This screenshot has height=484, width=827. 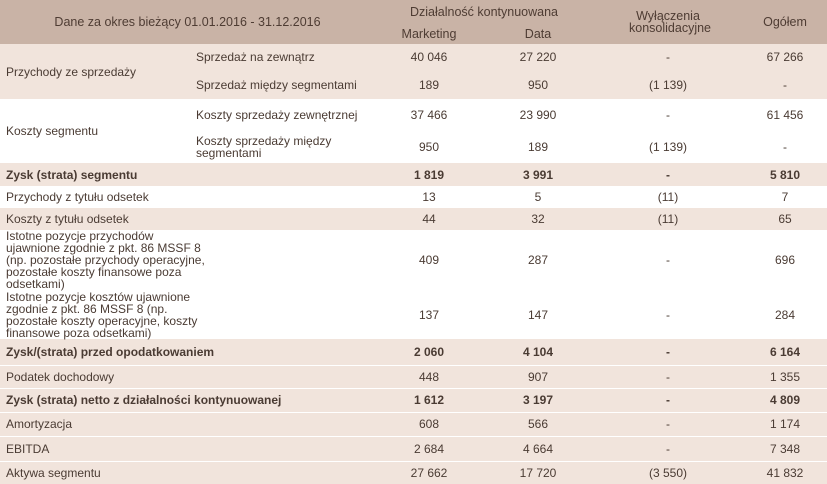 What do you see at coordinates (785, 219) in the screenshot?
I see `cell-total: 65` at bounding box center [785, 219].